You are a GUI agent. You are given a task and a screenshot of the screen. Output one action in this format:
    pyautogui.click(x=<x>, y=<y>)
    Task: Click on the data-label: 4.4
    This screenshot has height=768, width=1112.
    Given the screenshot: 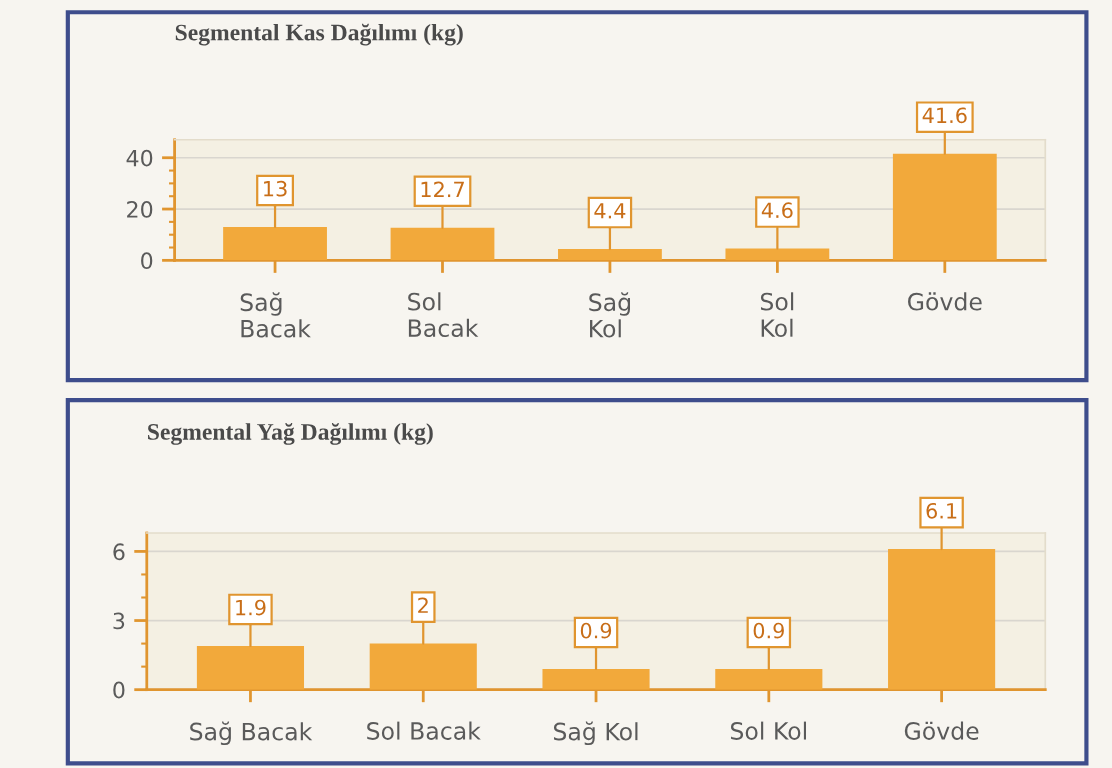 What is the action you would take?
    pyautogui.click(x=610, y=211)
    